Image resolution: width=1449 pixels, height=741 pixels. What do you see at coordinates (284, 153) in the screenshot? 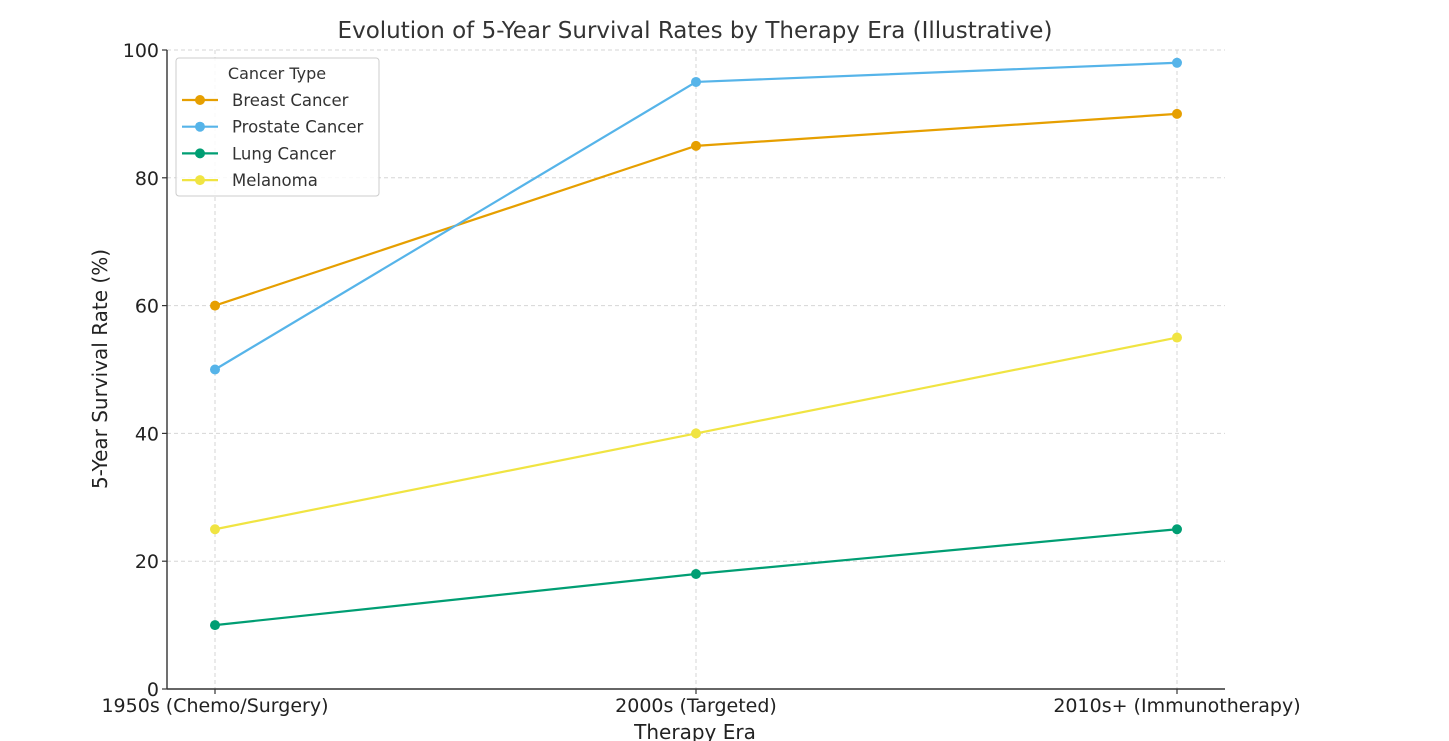
I see `legend-label: Lung Cancer` at bounding box center [284, 153].